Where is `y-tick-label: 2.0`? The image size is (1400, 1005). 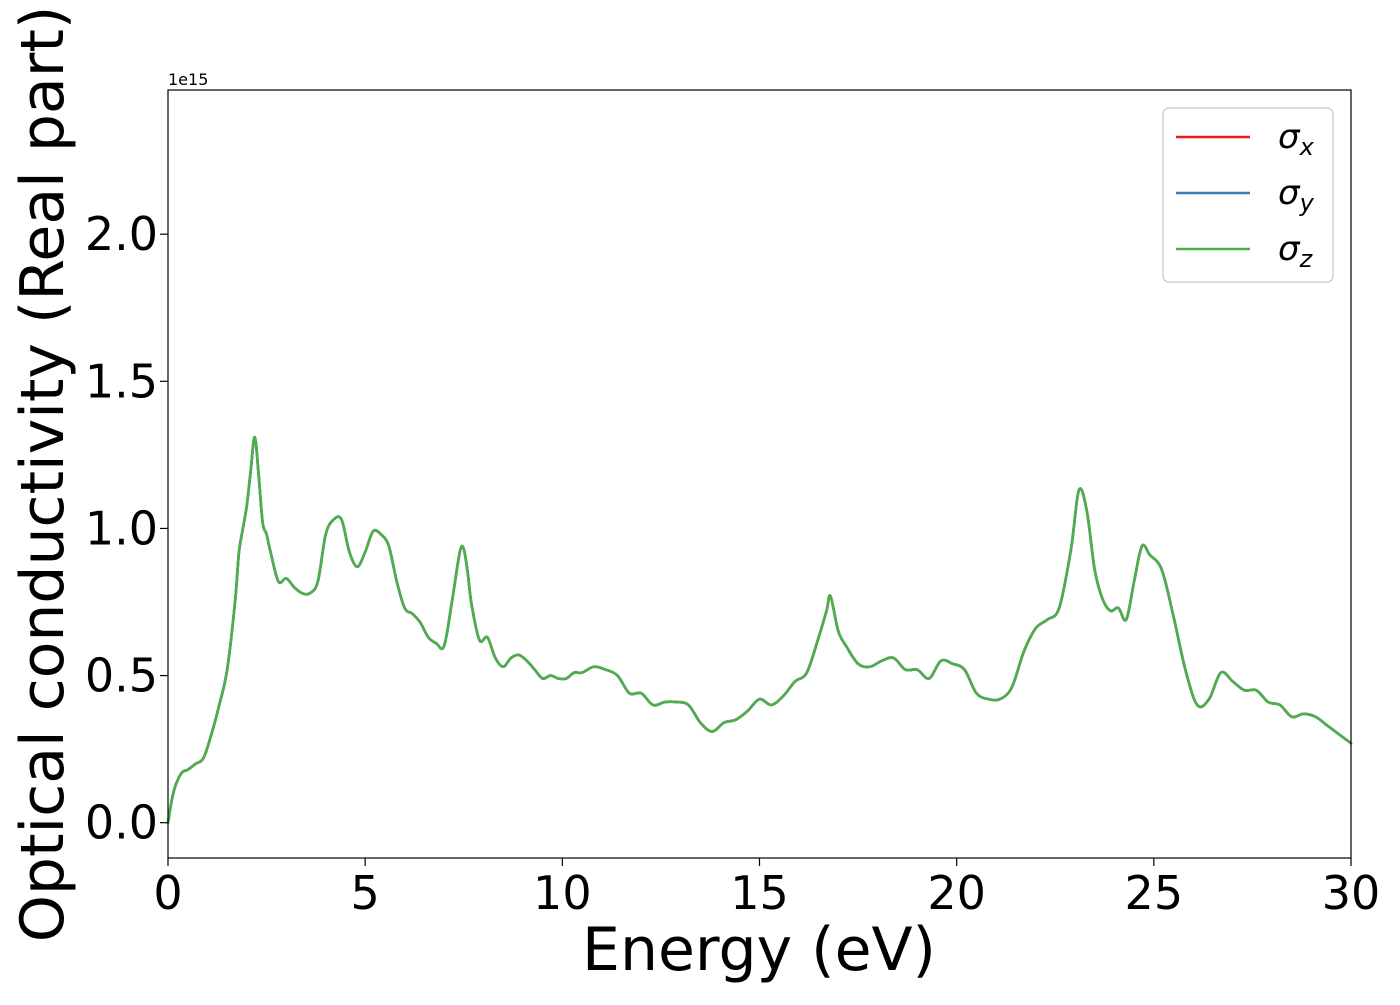 y-tick-label: 2.0 is located at coordinates (121, 234).